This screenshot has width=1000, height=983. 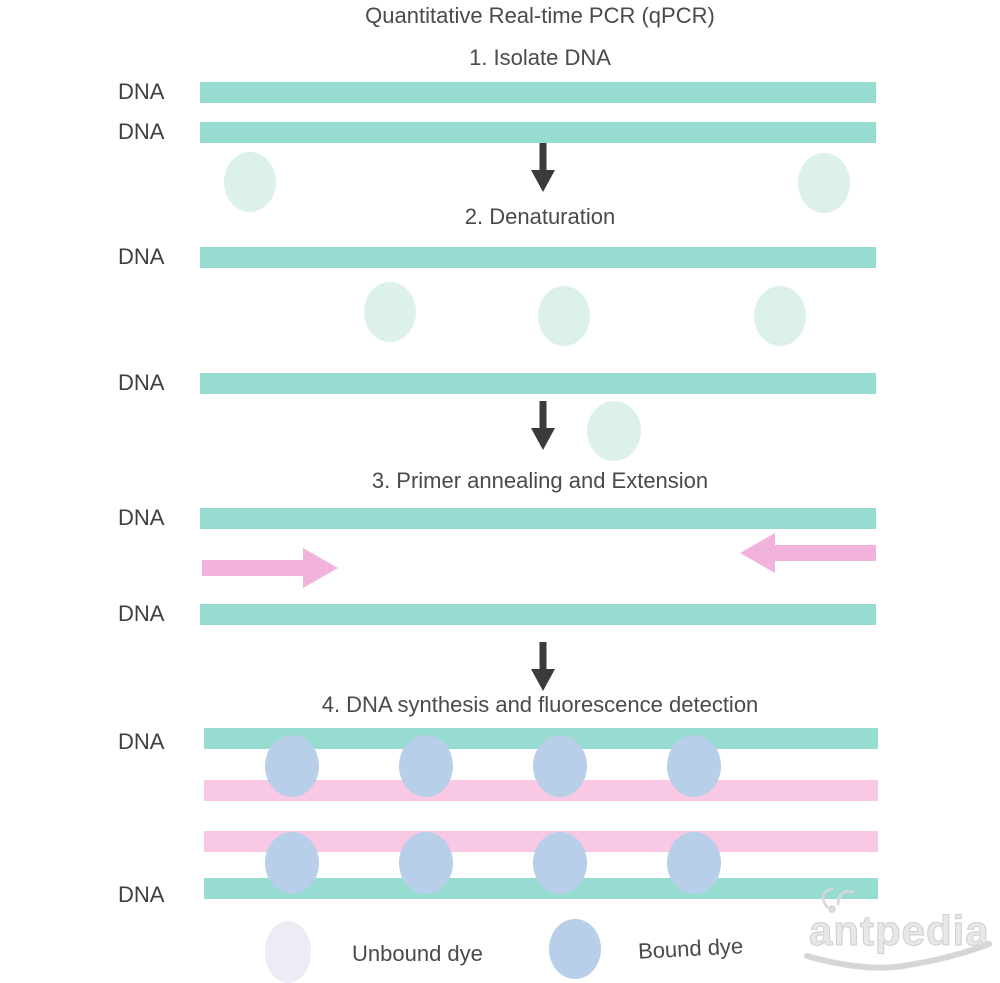 I want to click on page-title: Quantitative Real-time PCR (qPCR), so click(x=540, y=15).